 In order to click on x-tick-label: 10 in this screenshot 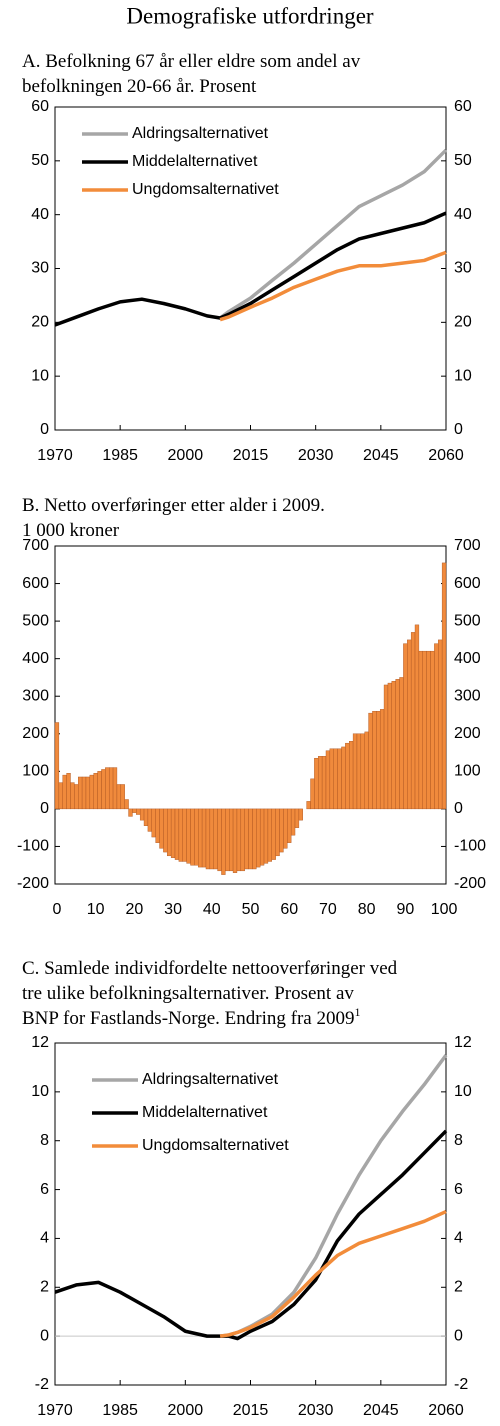, I will do `click(96, 909)`.